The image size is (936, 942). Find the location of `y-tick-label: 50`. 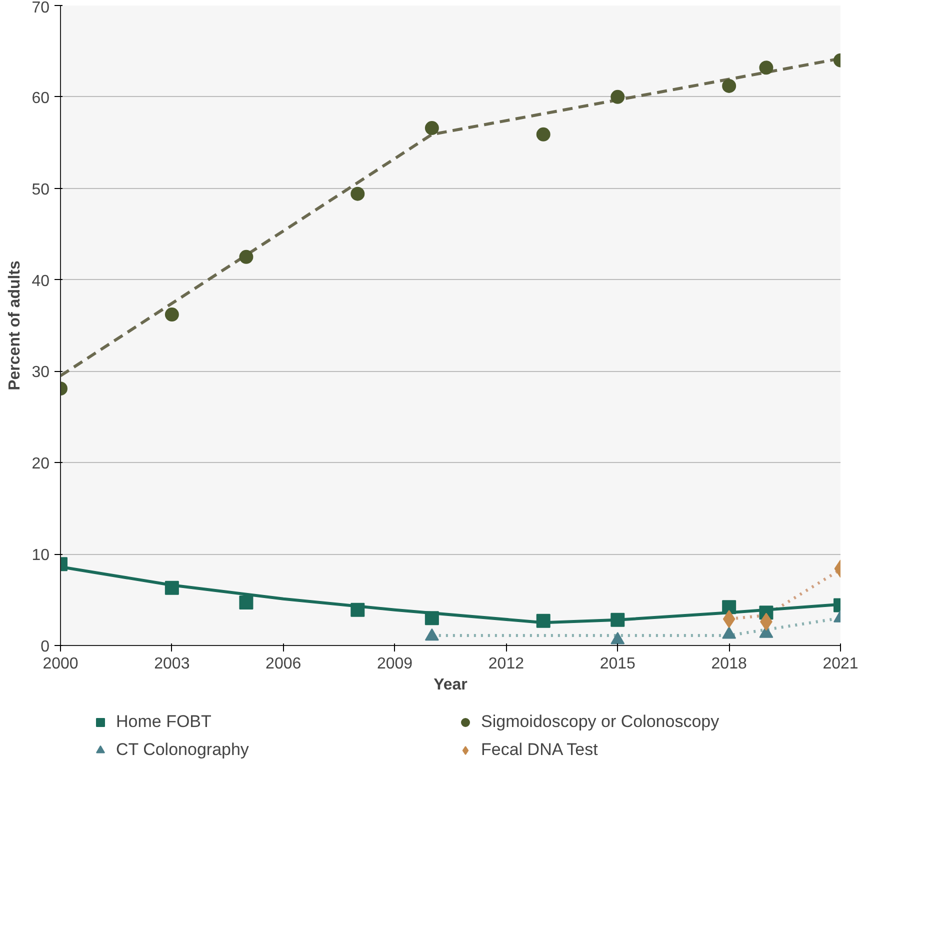

y-tick-label: 50 is located at coordinates (41, 189).